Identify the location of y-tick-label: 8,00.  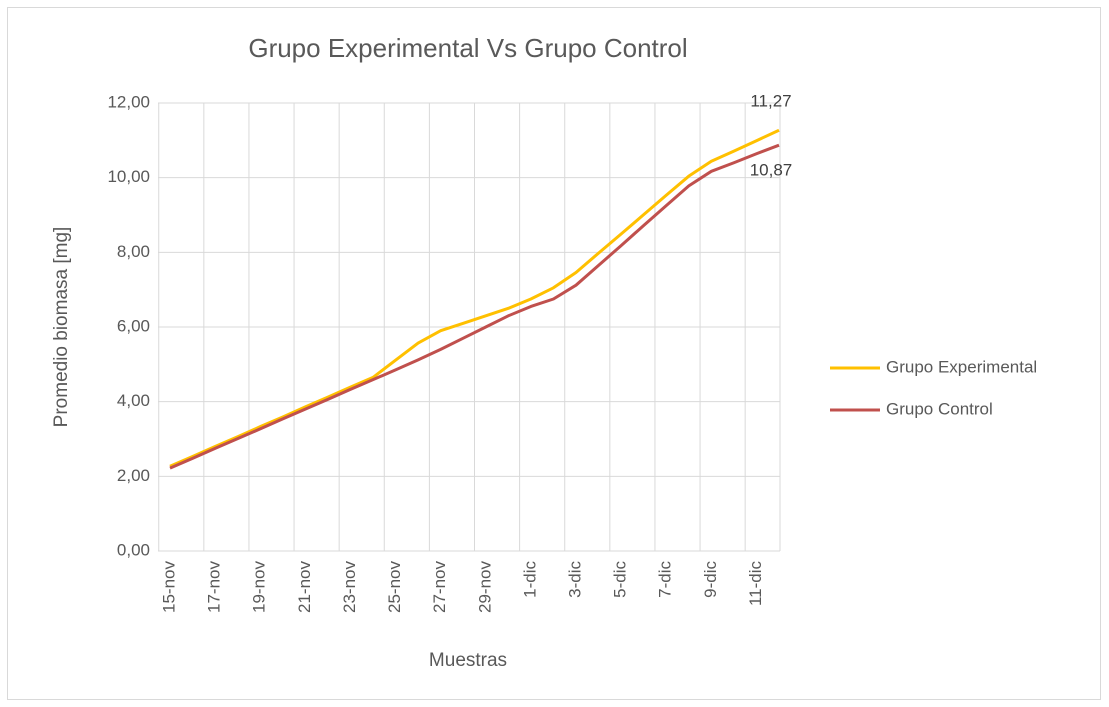
(133, 251).